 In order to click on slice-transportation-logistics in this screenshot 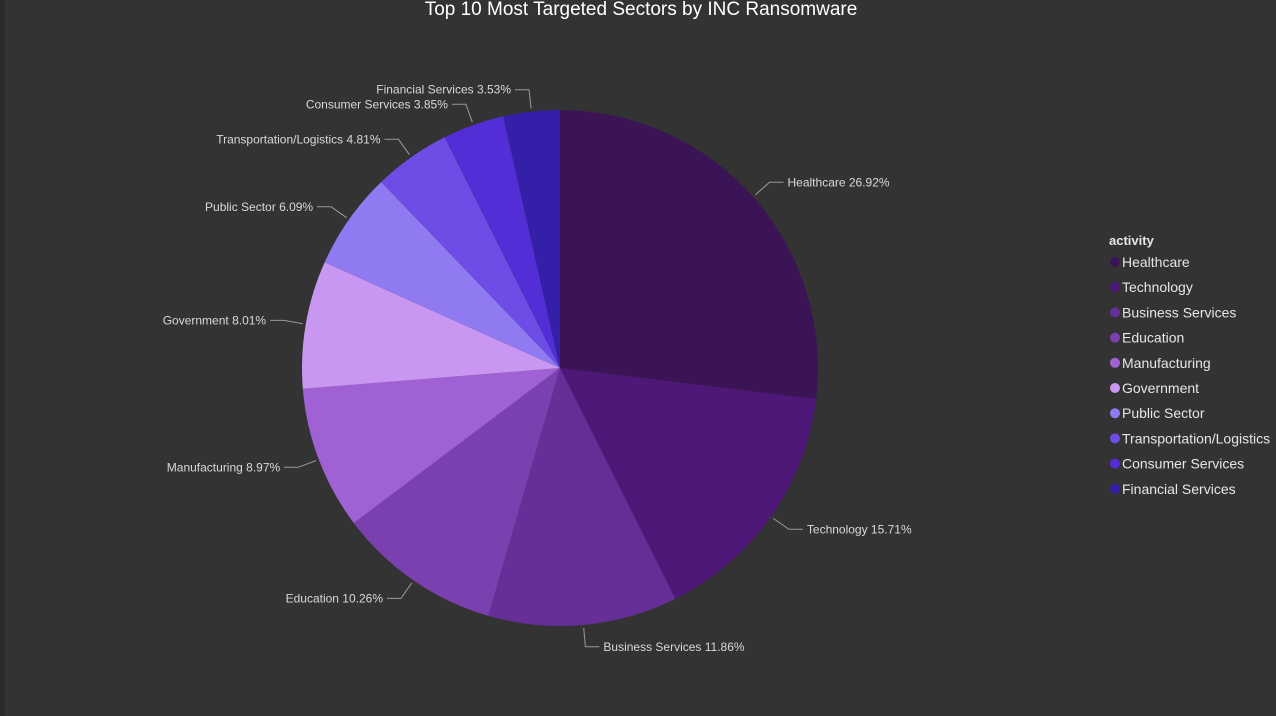, I will do `click(470, 252)`.